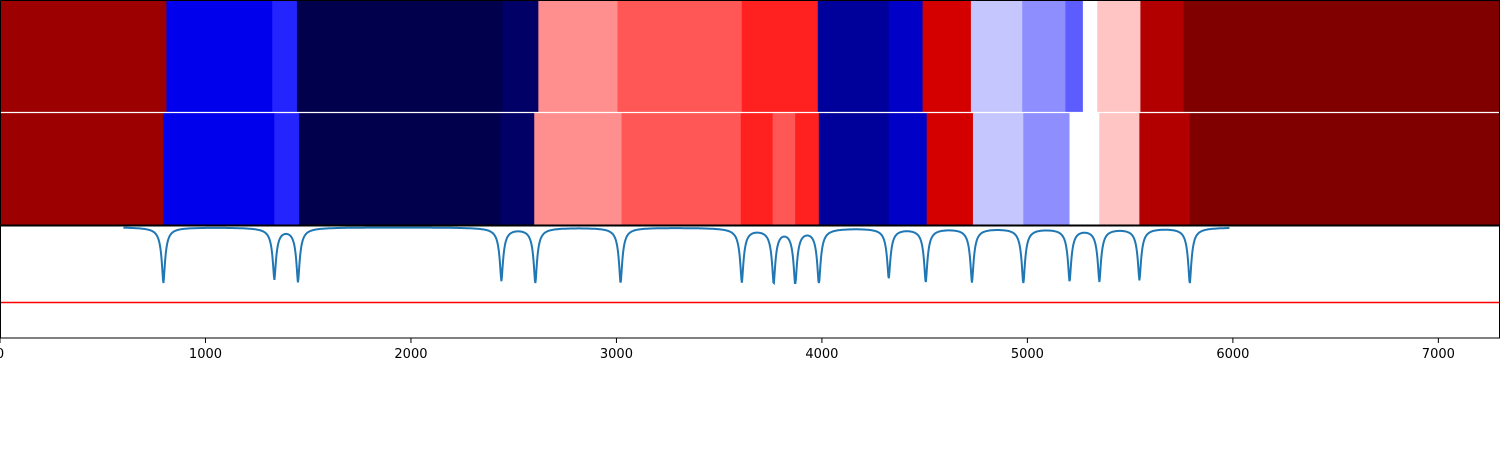 Image resolution: width=1500 pixels, height=450 pixels. Describe the element at coordinates (410, 354) in the screenshot. I see `x-tick-label-2000: 2000` at that location.